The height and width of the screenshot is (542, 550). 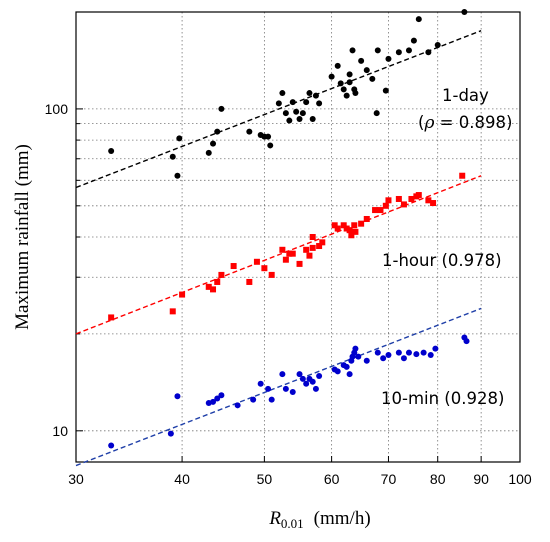 What do you see at coordinates (57, 109) in the screenshot?
I see `y-tick-label: 100` at bounding box center [57, 109].